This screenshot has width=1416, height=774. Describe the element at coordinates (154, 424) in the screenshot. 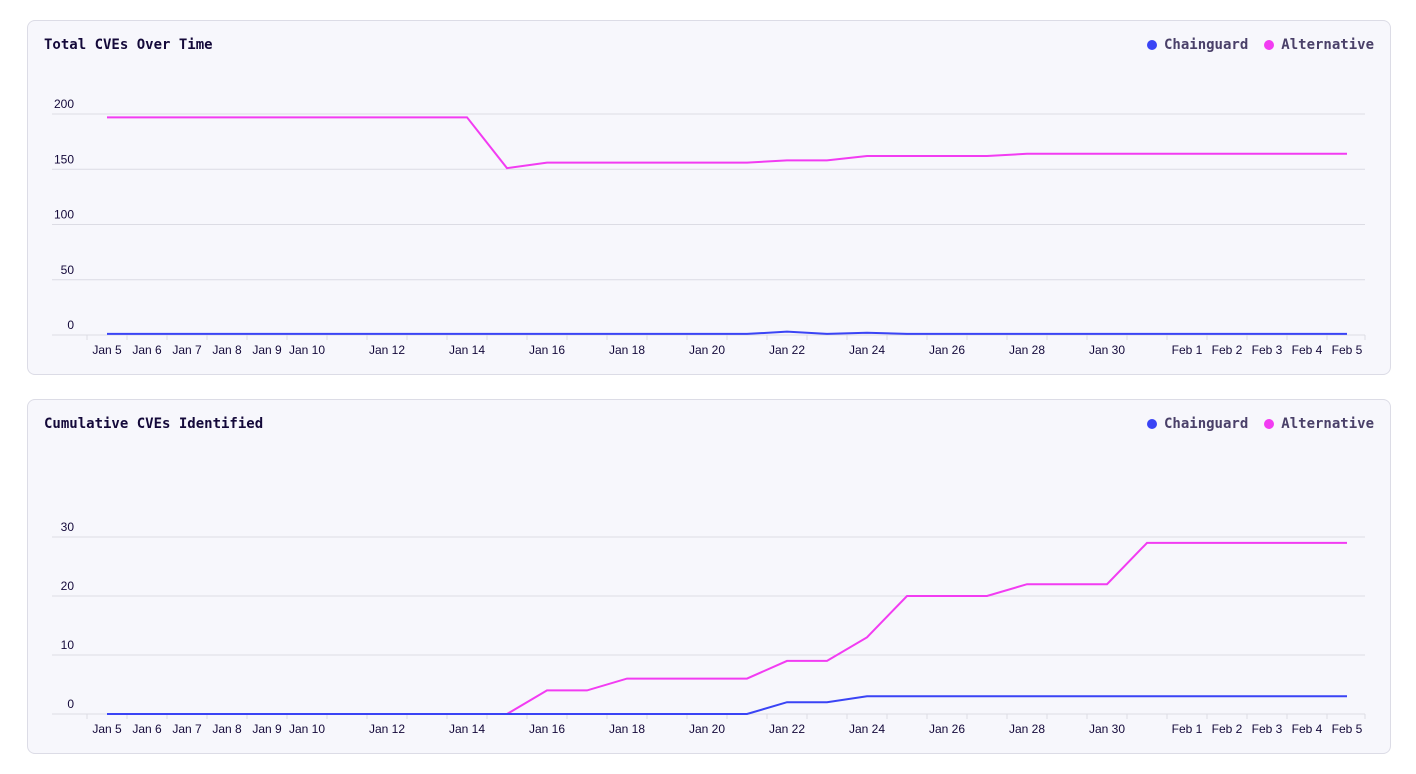

I see `chart-title: Cumulative CVEs Identified` at that location.